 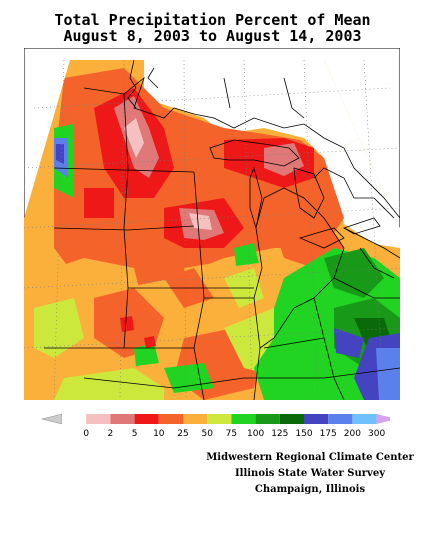 What do you see at coordinates (135, 434) in the screenshot?
I see `legend-tick-label: 5` at bounding box center [135, 434].